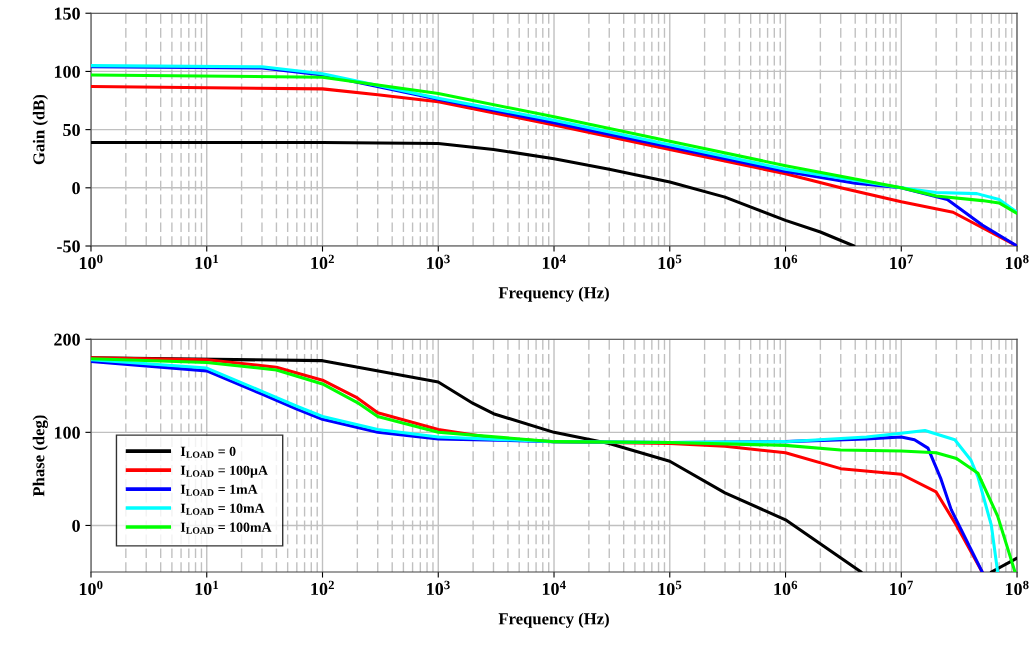  What do you see at coordinates (71, 130) in the screenshot?
I see `y-tick-label: 50` at bounding box center [71, 130].